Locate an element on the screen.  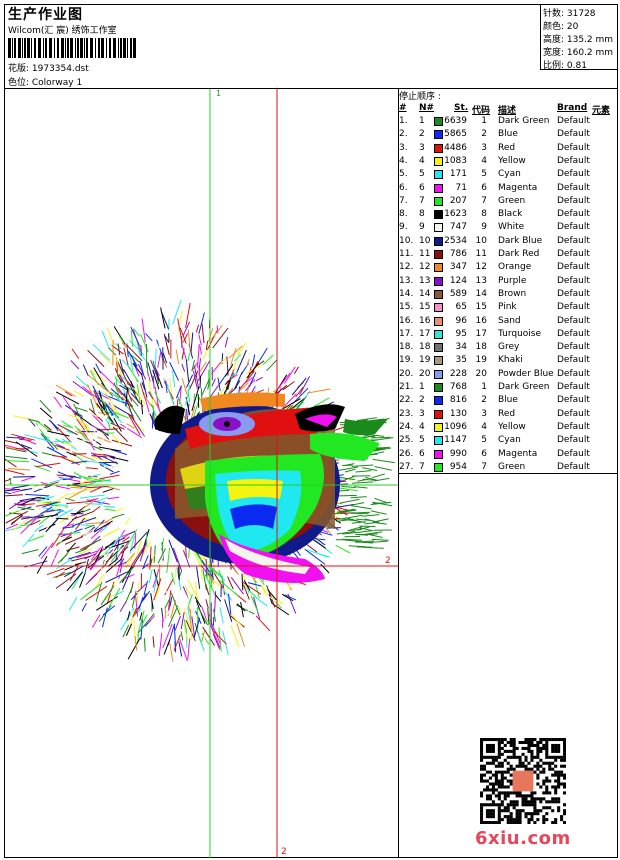
needle-number: 9 is located at coordinates (422, 227).